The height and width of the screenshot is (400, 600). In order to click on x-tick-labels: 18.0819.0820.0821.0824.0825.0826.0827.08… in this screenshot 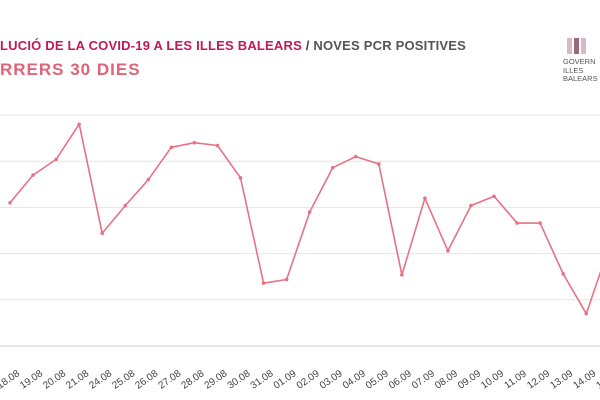, I will do `click(300, 380)`.